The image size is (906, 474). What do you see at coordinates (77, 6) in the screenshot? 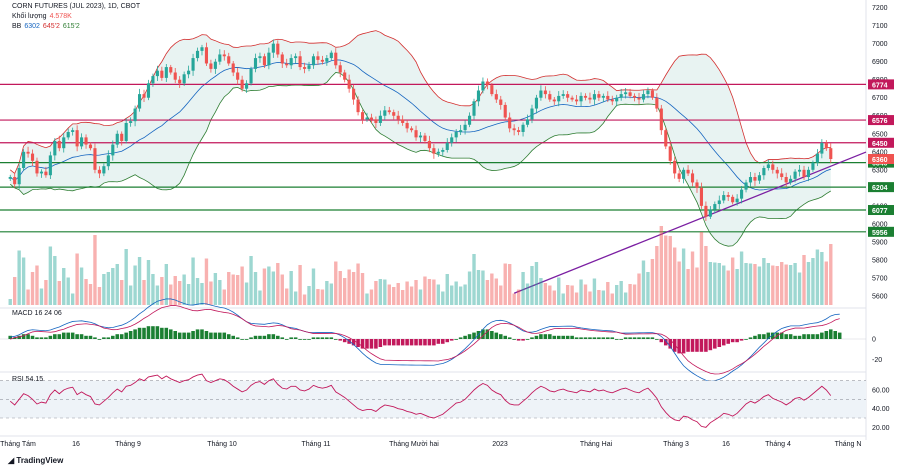
I see `symbol-title: CORN FUTURES (JUL 2023), 1D, CBOT` at bounding box center [77, 6].